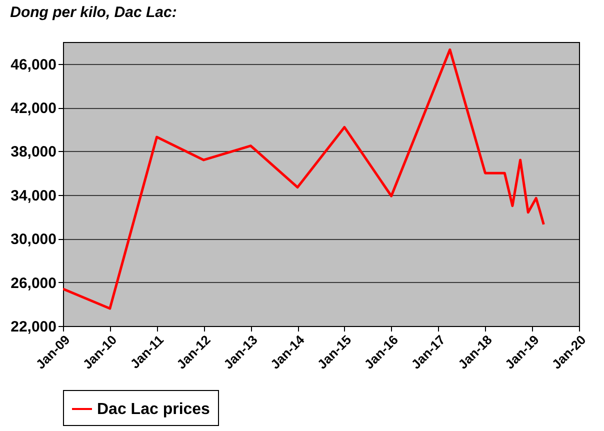  I want to click on y-tick-label: 30,000, so click(33, 239).